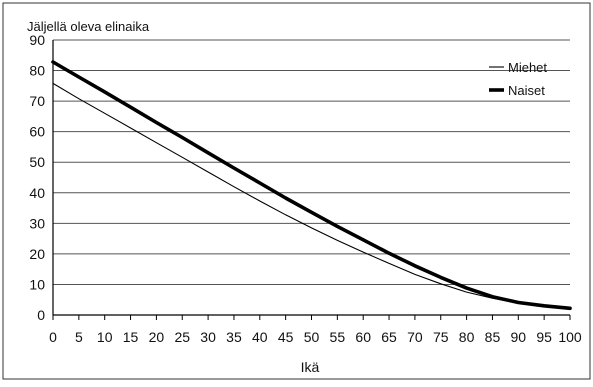  Describe the element at coordinates (37, 223) in the screenshot. I see `y-tick-label: 30` at that location.